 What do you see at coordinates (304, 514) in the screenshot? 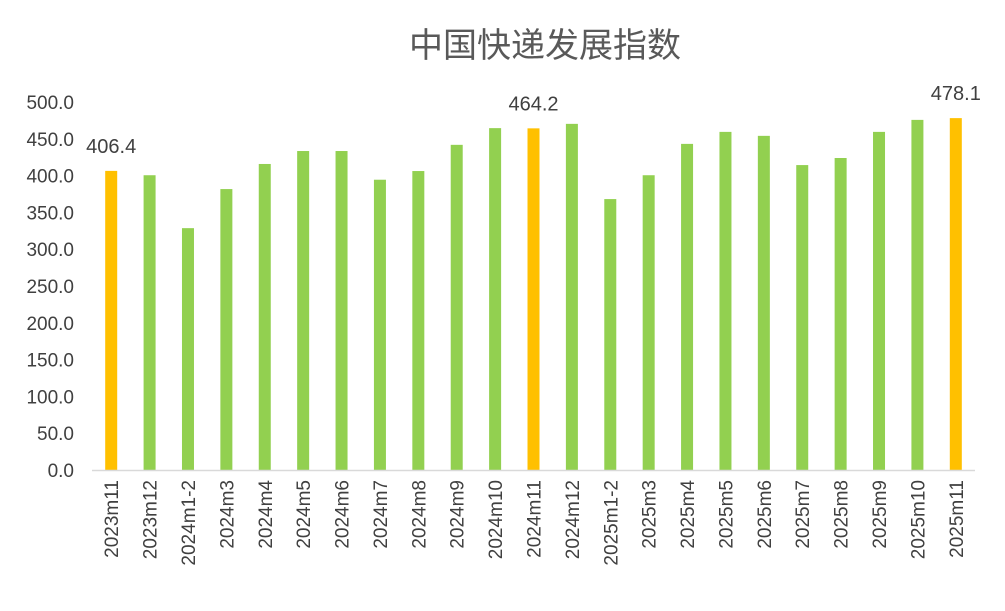
I see `x-tick-label: 2024m5` at bounding box center [304, 514].